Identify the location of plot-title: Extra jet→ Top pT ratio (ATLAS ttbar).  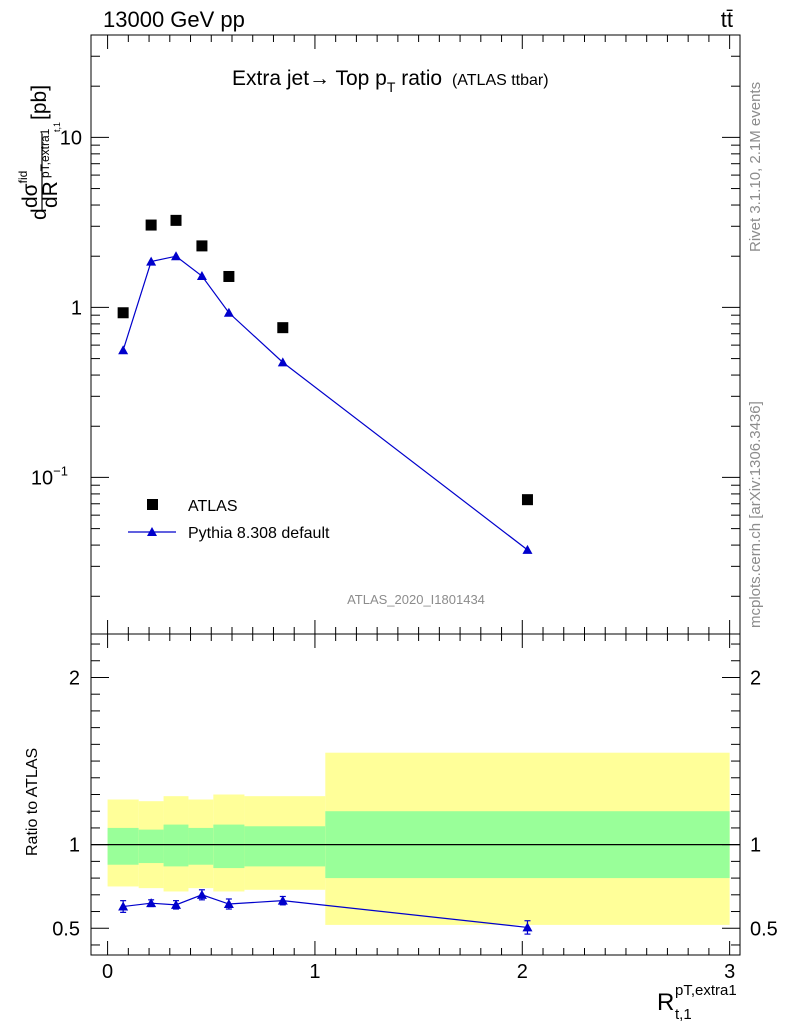
(390, 81).